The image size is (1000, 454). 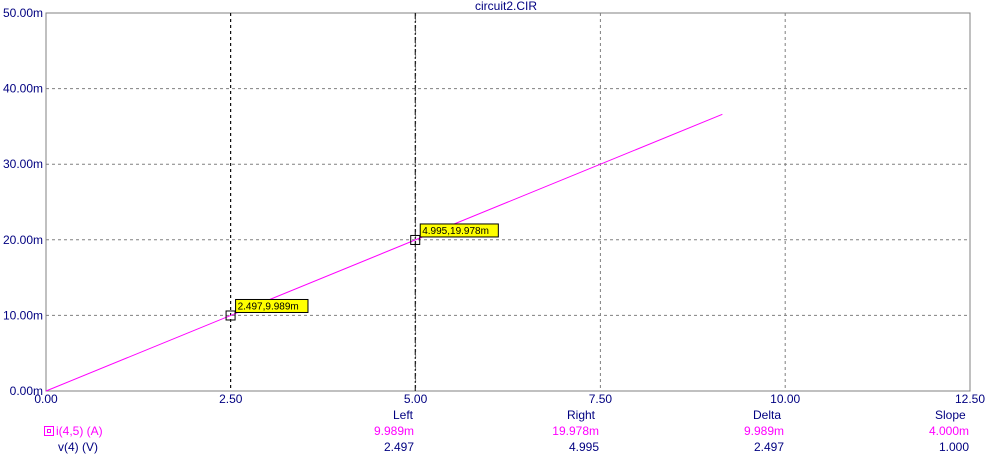 What do you see at coordinates (23, 89) in the screenshot?
I see `y-tick-label: 40.00m` at bounding box center [23, 89].